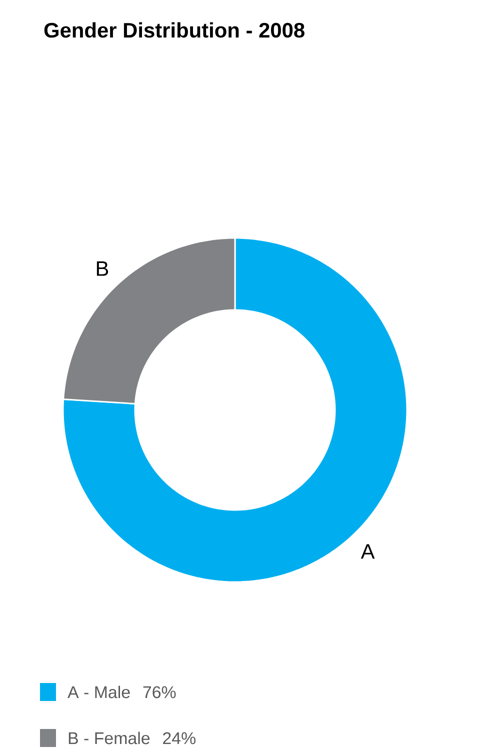 The image size is (500, 752). What do you see at coordinates (99, 692) in the screenshot?
I see `legend-label: A - Male` at bounding box center [99, 692].